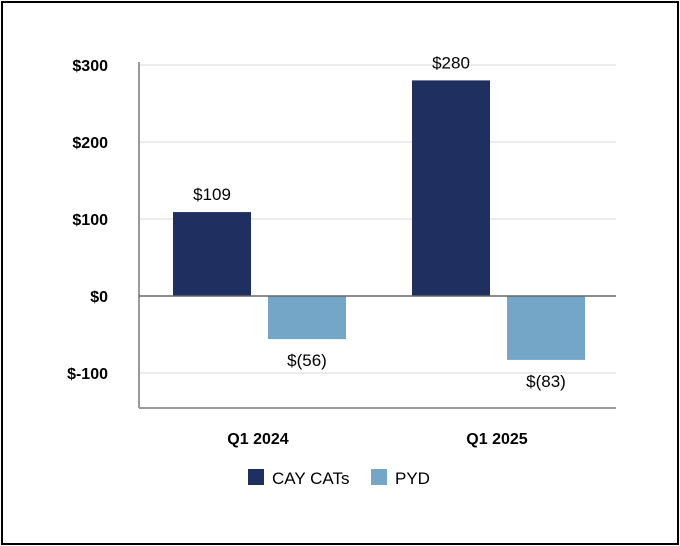 The image size is (680, 546). I want to click on x-tick-label: Q1 2025, so click(496, 439).